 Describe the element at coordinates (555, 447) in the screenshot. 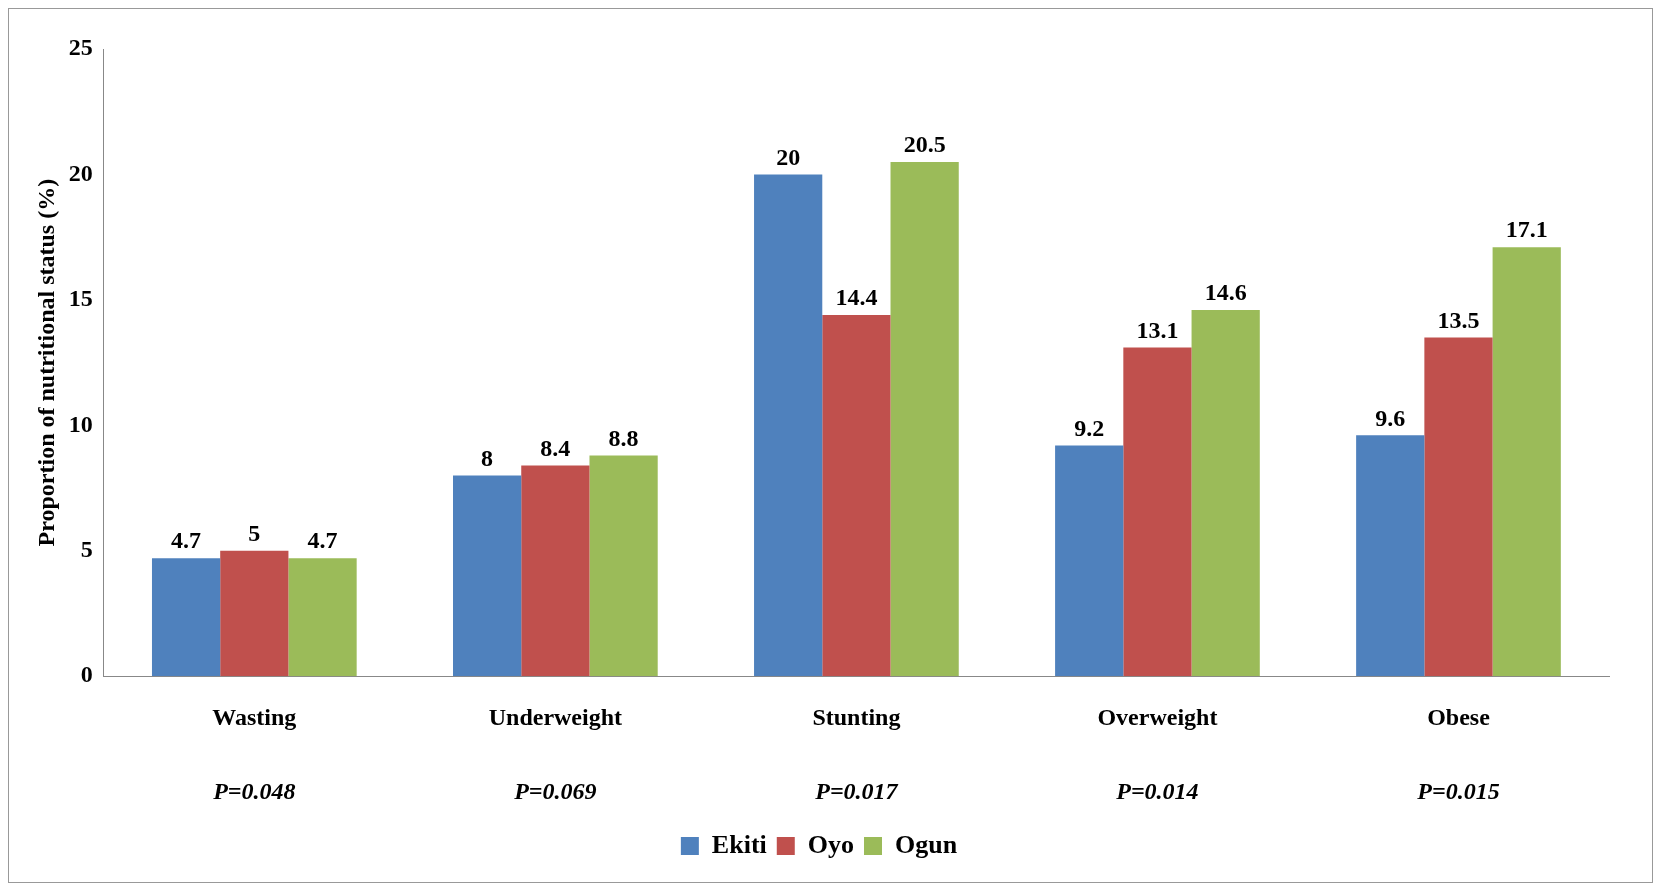

I see `data-label: 8.4` at that location.